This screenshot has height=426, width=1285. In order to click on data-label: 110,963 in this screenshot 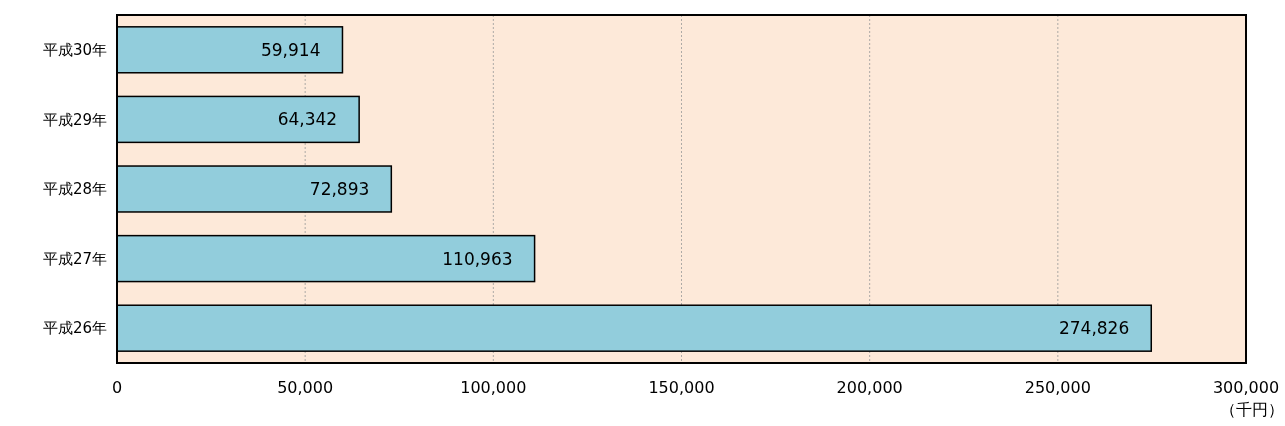, I will do `click(477, 258)`.